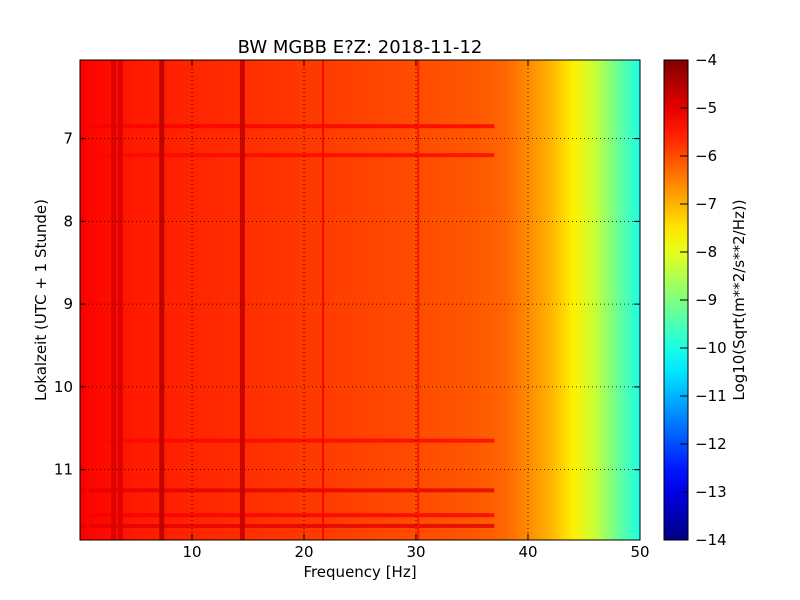 This screenshot has height=600, width=800. What do you see at coordinates (527, 552) in the screenshot?
I see `x-tick-label: 40` at bounding box center [527, 552].